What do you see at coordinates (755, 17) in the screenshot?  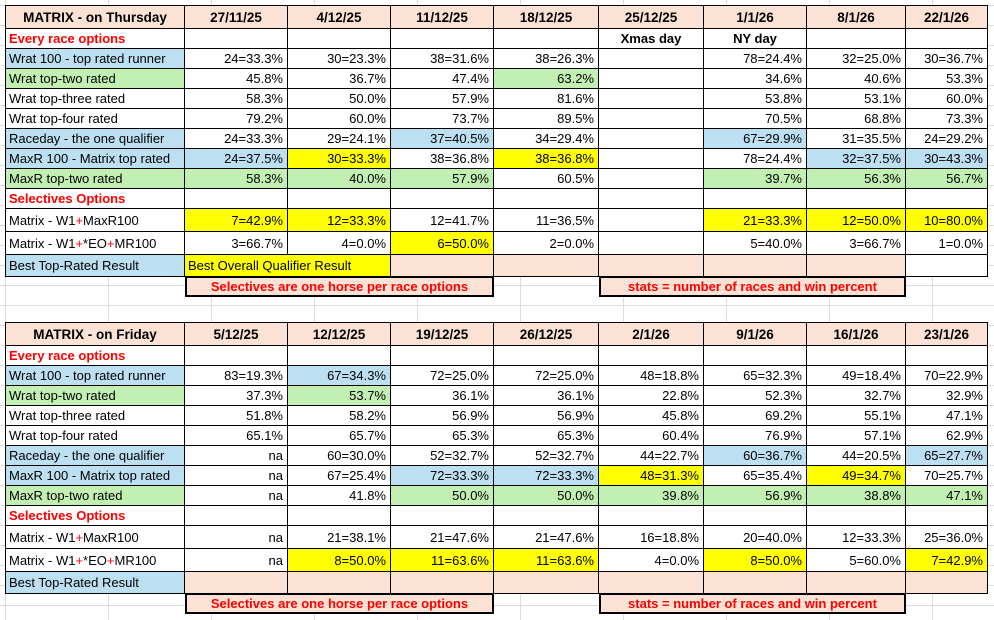 I see `date-header-cell: 1/1/26` at bounding box center [755, 17].